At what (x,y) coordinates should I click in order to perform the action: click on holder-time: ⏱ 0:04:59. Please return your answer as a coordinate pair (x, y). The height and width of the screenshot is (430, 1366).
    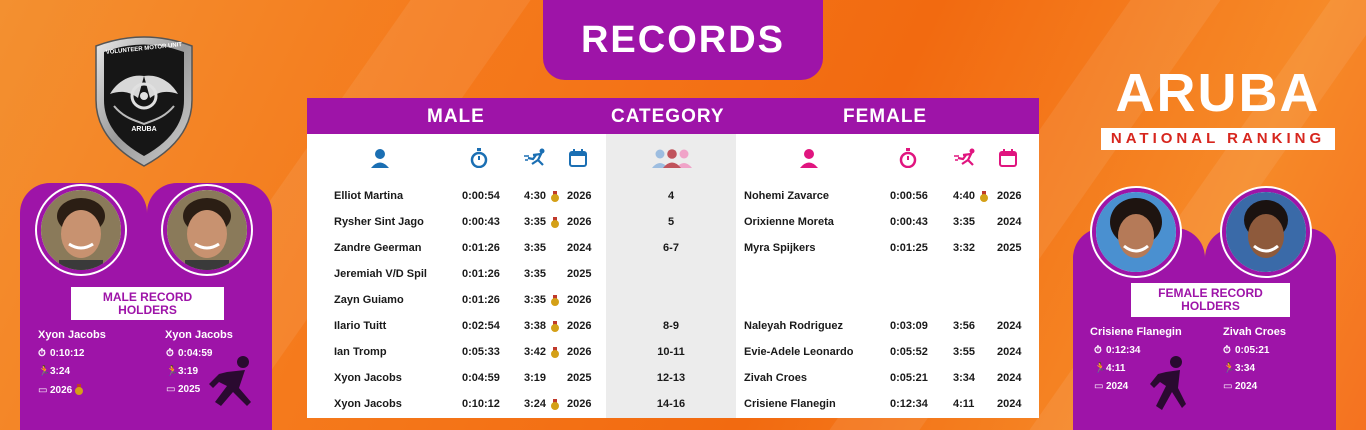
    Looking at the image, I should click on (189, 353).